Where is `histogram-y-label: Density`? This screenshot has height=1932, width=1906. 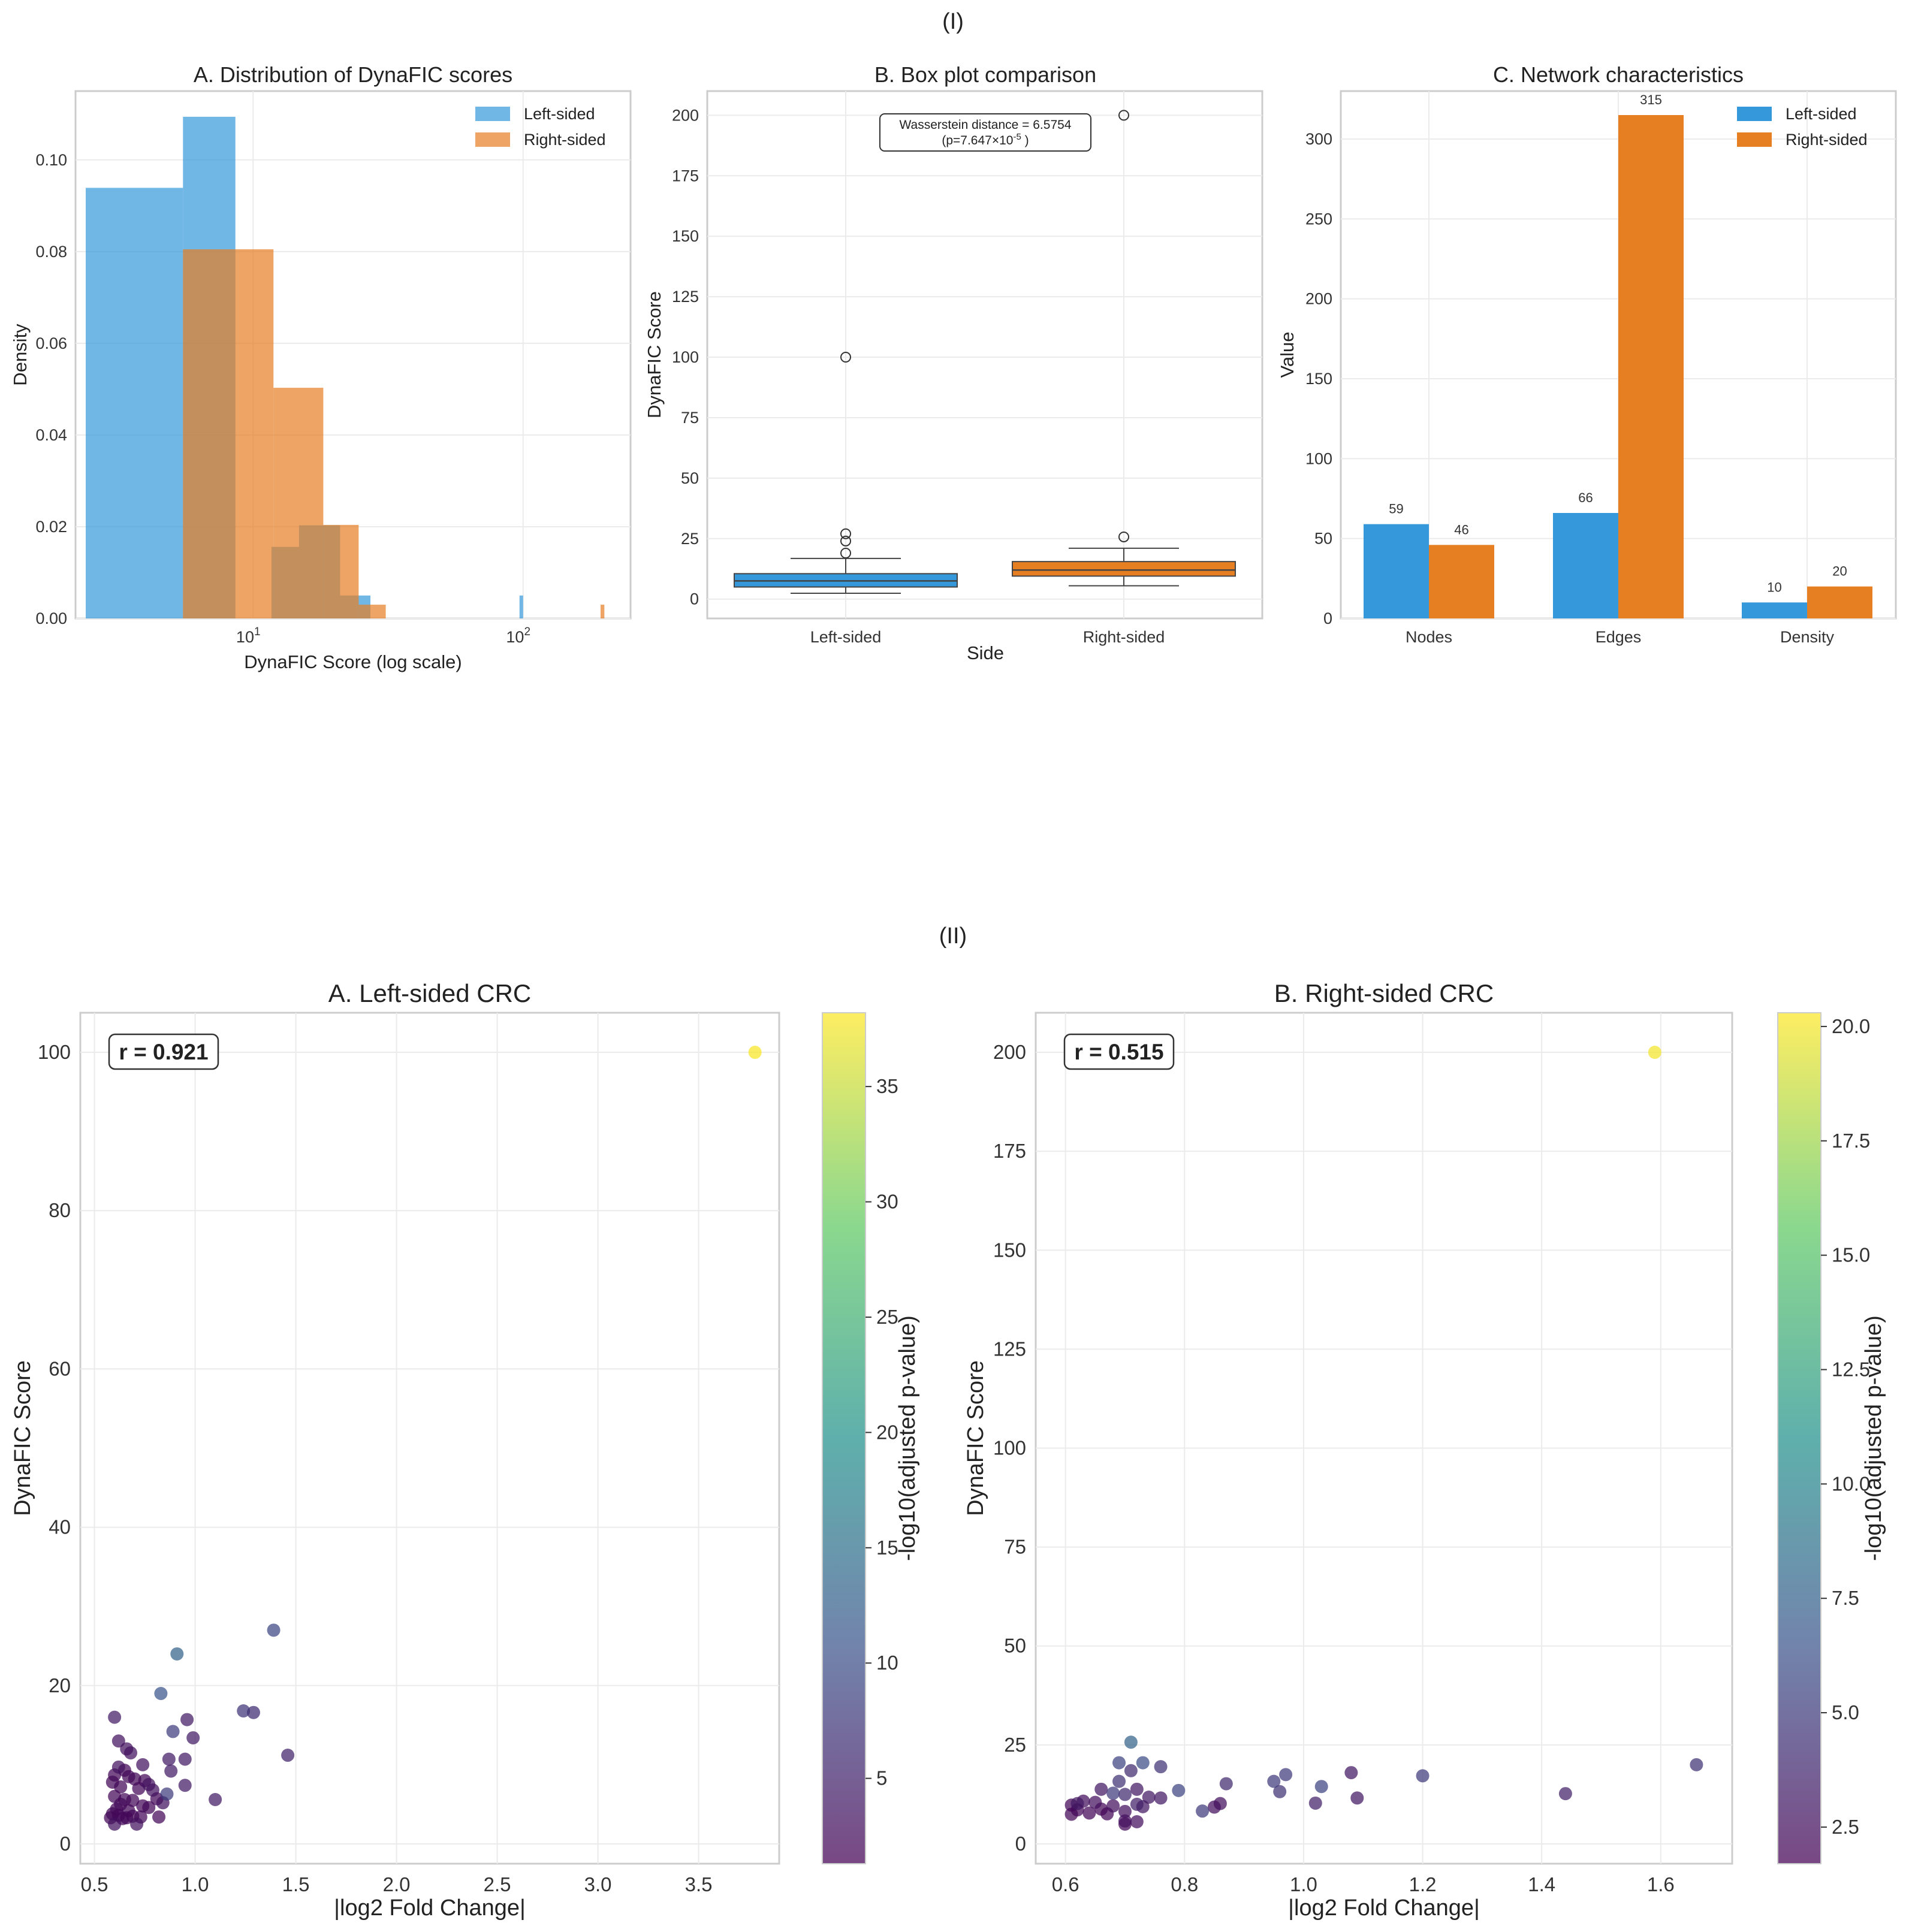 histogram-y-label: Density is located at coordinates (20, 355).